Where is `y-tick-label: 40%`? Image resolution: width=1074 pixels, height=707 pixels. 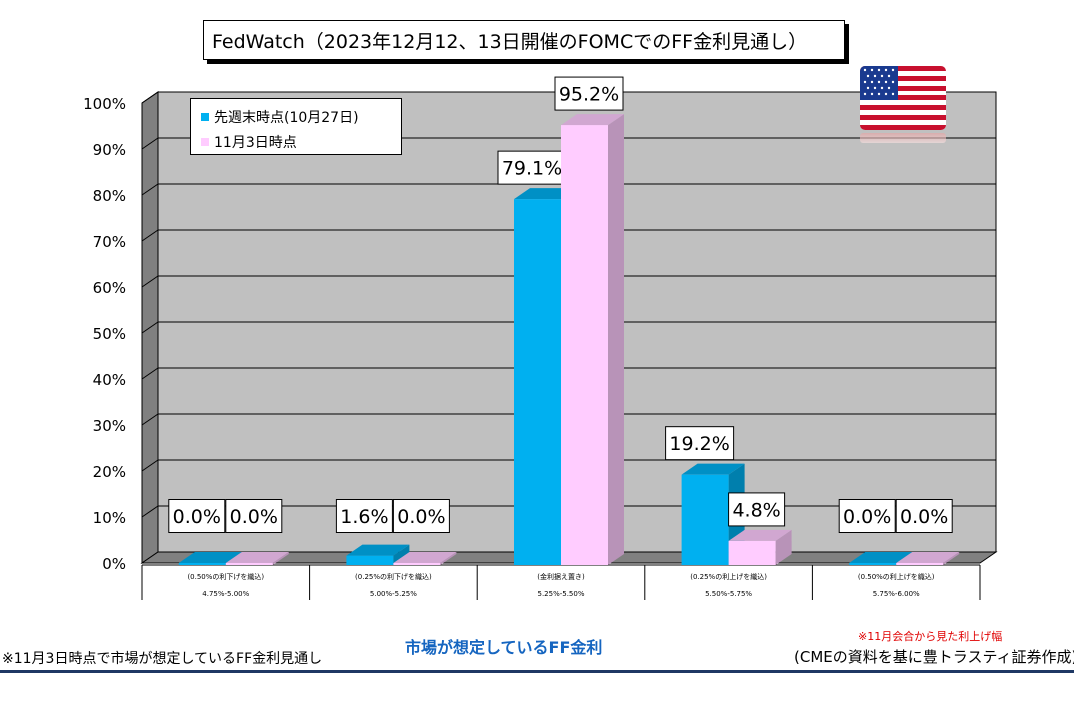
y-tick-label: 40% is located at coordinates (109, 380).